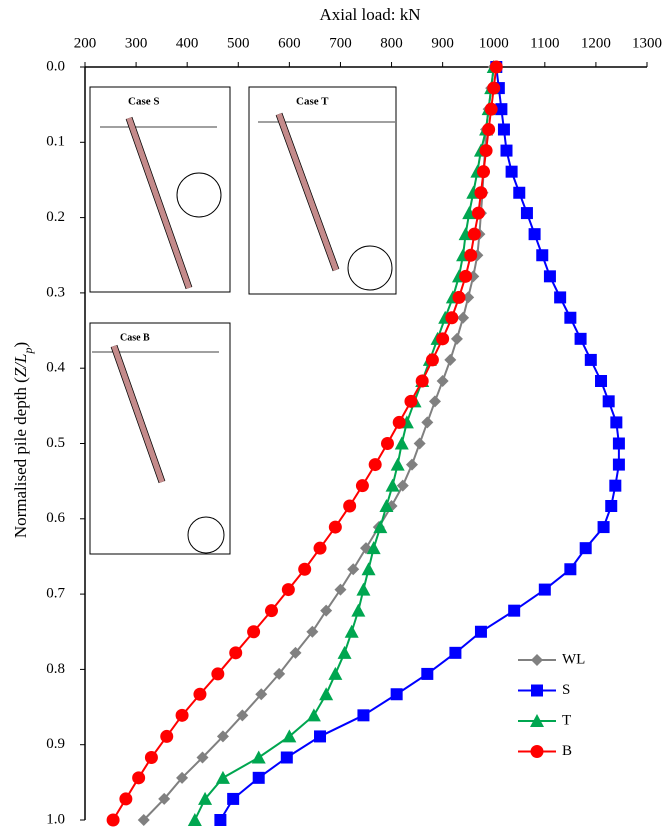 Image resolution: width=668 pixels, height=827 pixels. I want to click on y-axis-title-part: ), so click(20, 345).